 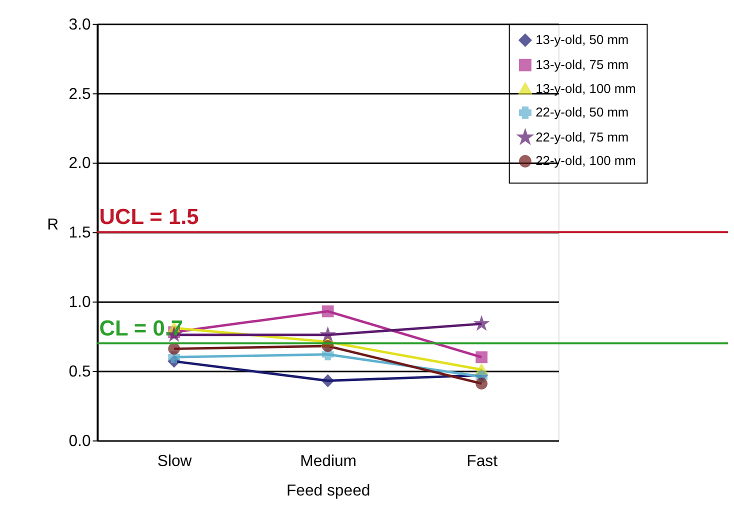 What do you see at coordinates (79, 371) in the screenshot?
I see `y-tick-label: 0.5` at bounding box center [79, 371].